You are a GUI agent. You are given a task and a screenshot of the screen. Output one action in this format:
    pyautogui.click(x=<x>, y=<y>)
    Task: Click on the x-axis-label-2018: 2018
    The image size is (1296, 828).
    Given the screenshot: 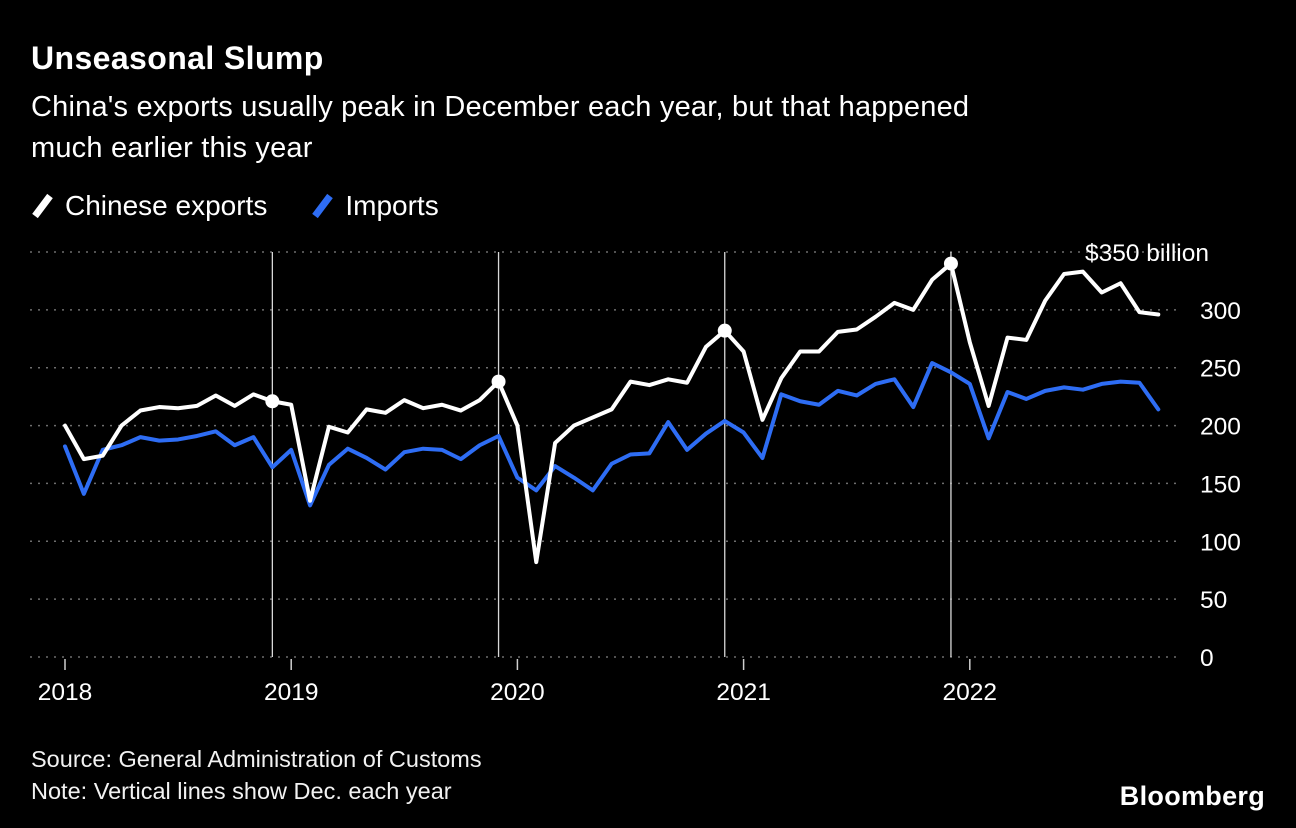 What is the action you would take?
    pyautogui.click(x=65, y=692)
    